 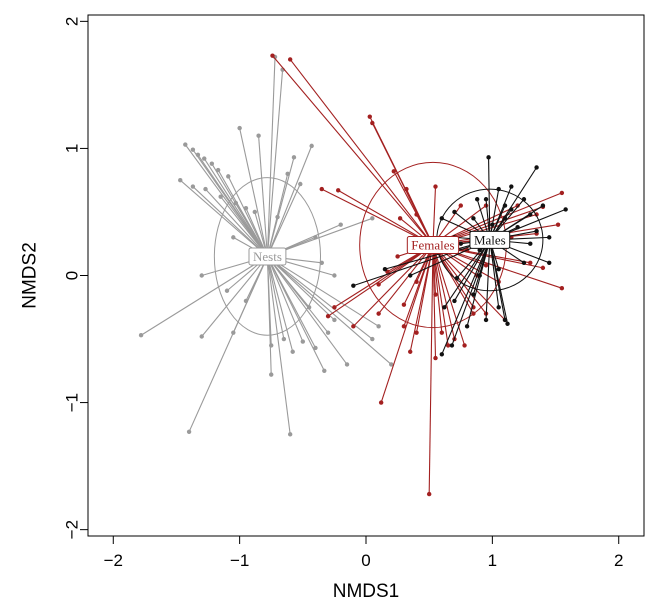 What do you see at coordinates (239, 560) in the screenshot?
I see `x-tick-label: −1` at bounding box center [239, 560].